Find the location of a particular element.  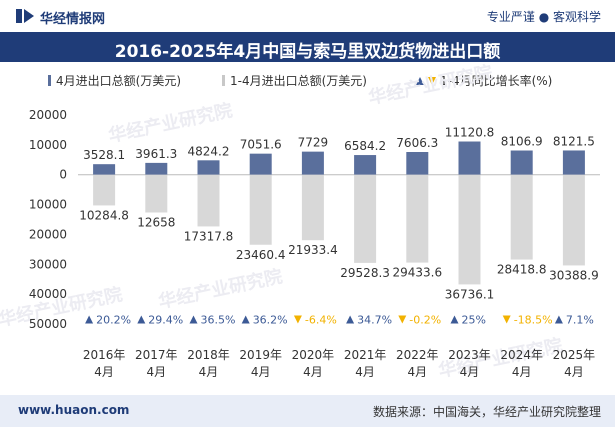

x-tick-year: 2022年 is located at coordinates (417, 355).